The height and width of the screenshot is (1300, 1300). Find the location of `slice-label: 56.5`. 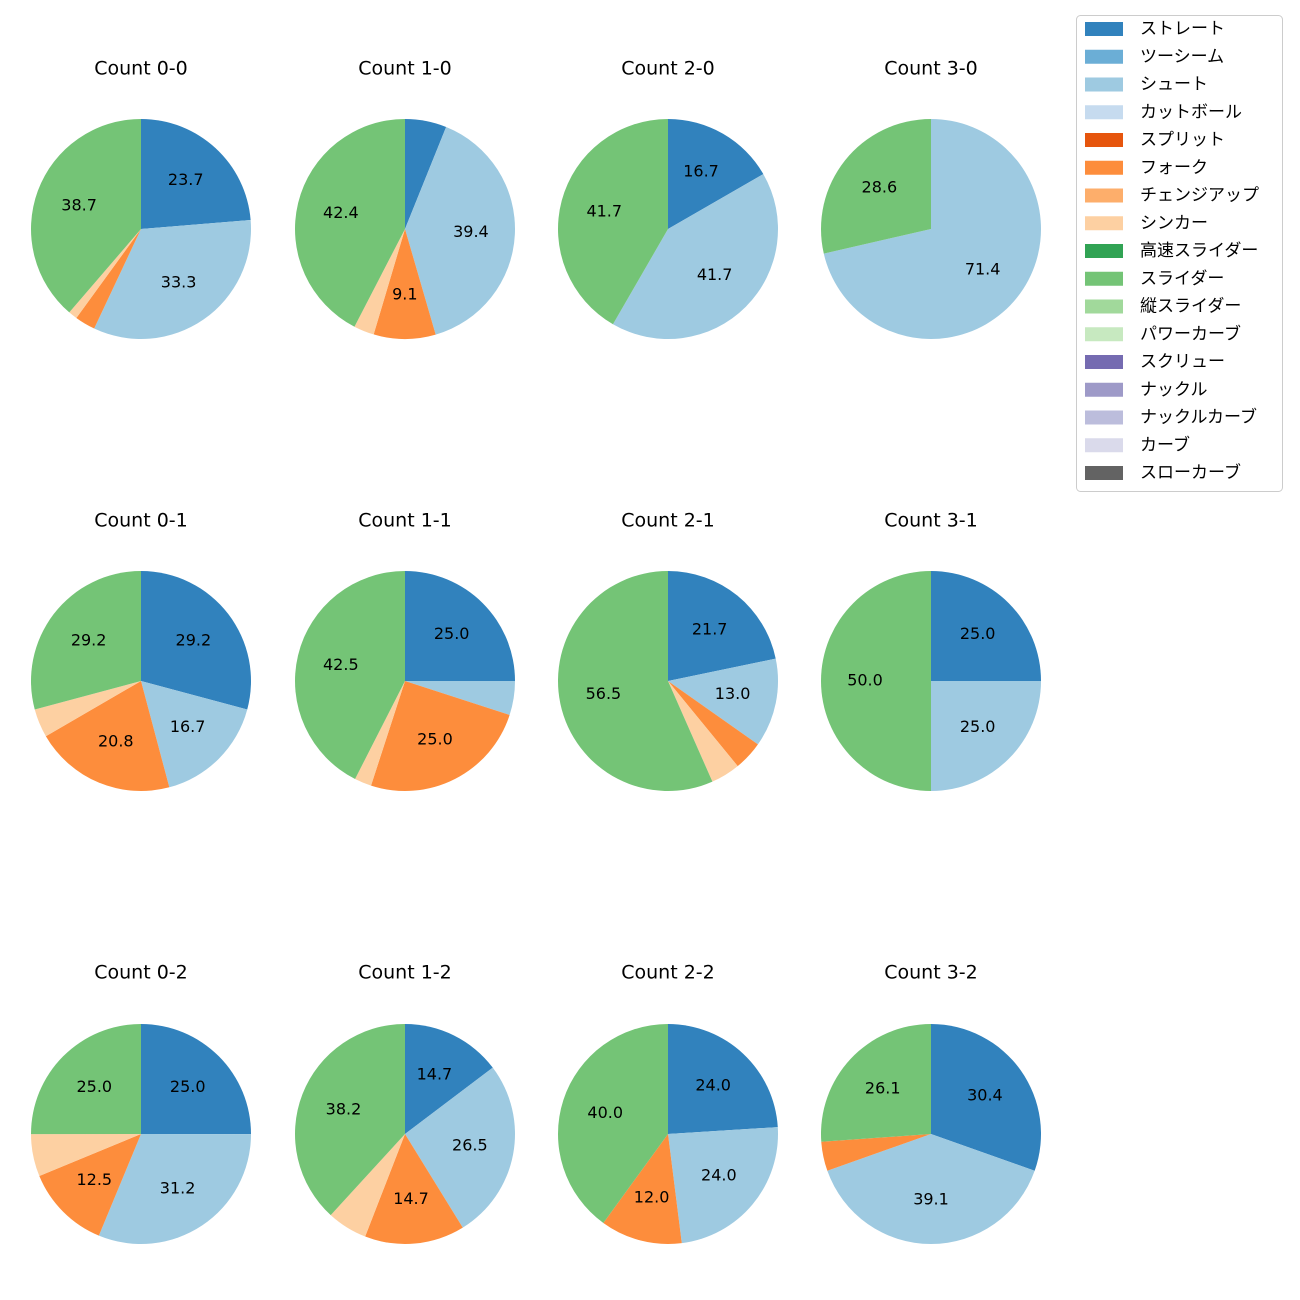

slice-label: 56.5 is located at coordinates (604, 693).